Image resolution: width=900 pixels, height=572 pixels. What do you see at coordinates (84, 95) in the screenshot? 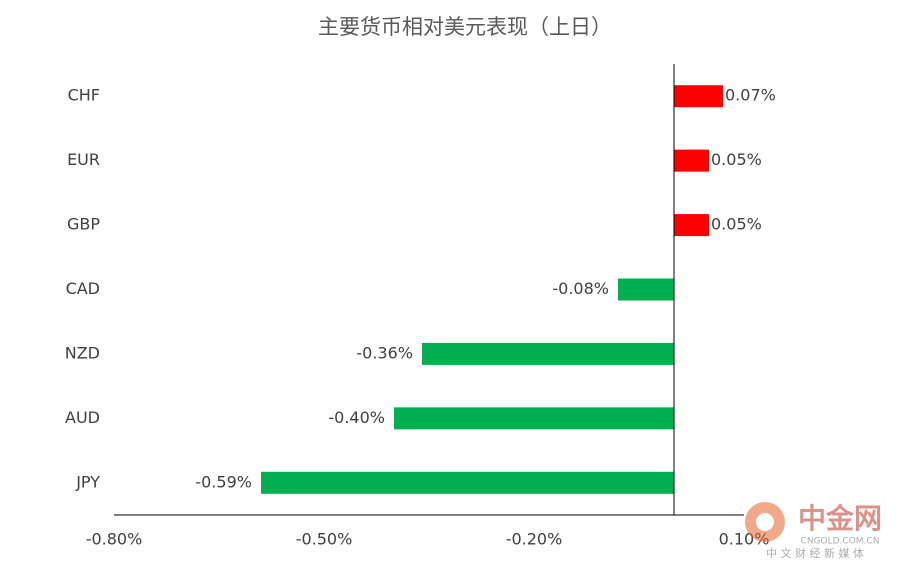
I see `y-tick-label: CHF` at bounding box center [84, 95].